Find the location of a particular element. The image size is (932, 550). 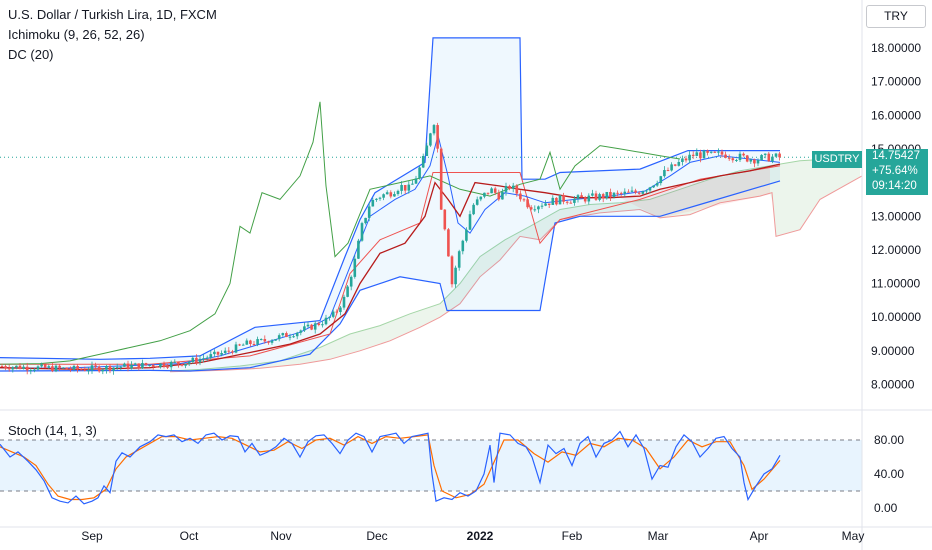

stoch-tick-label: 40.00 is located at coordinates (889, 474).